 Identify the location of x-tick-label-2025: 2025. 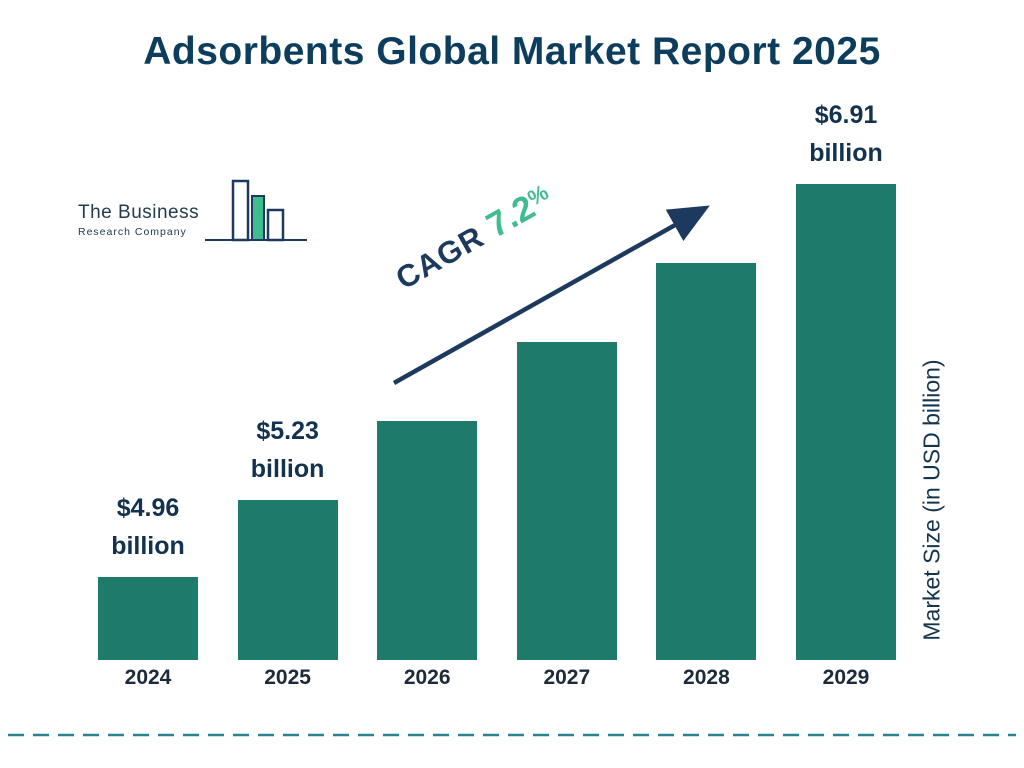
(287, 677).